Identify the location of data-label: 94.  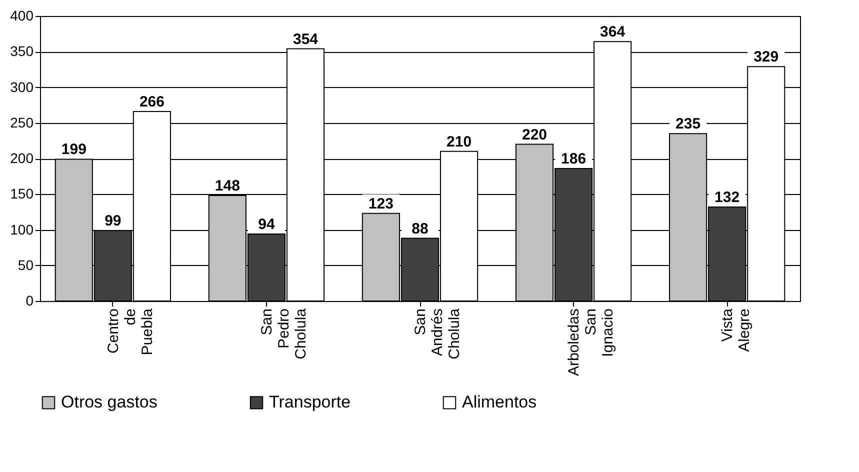
(267, 225).